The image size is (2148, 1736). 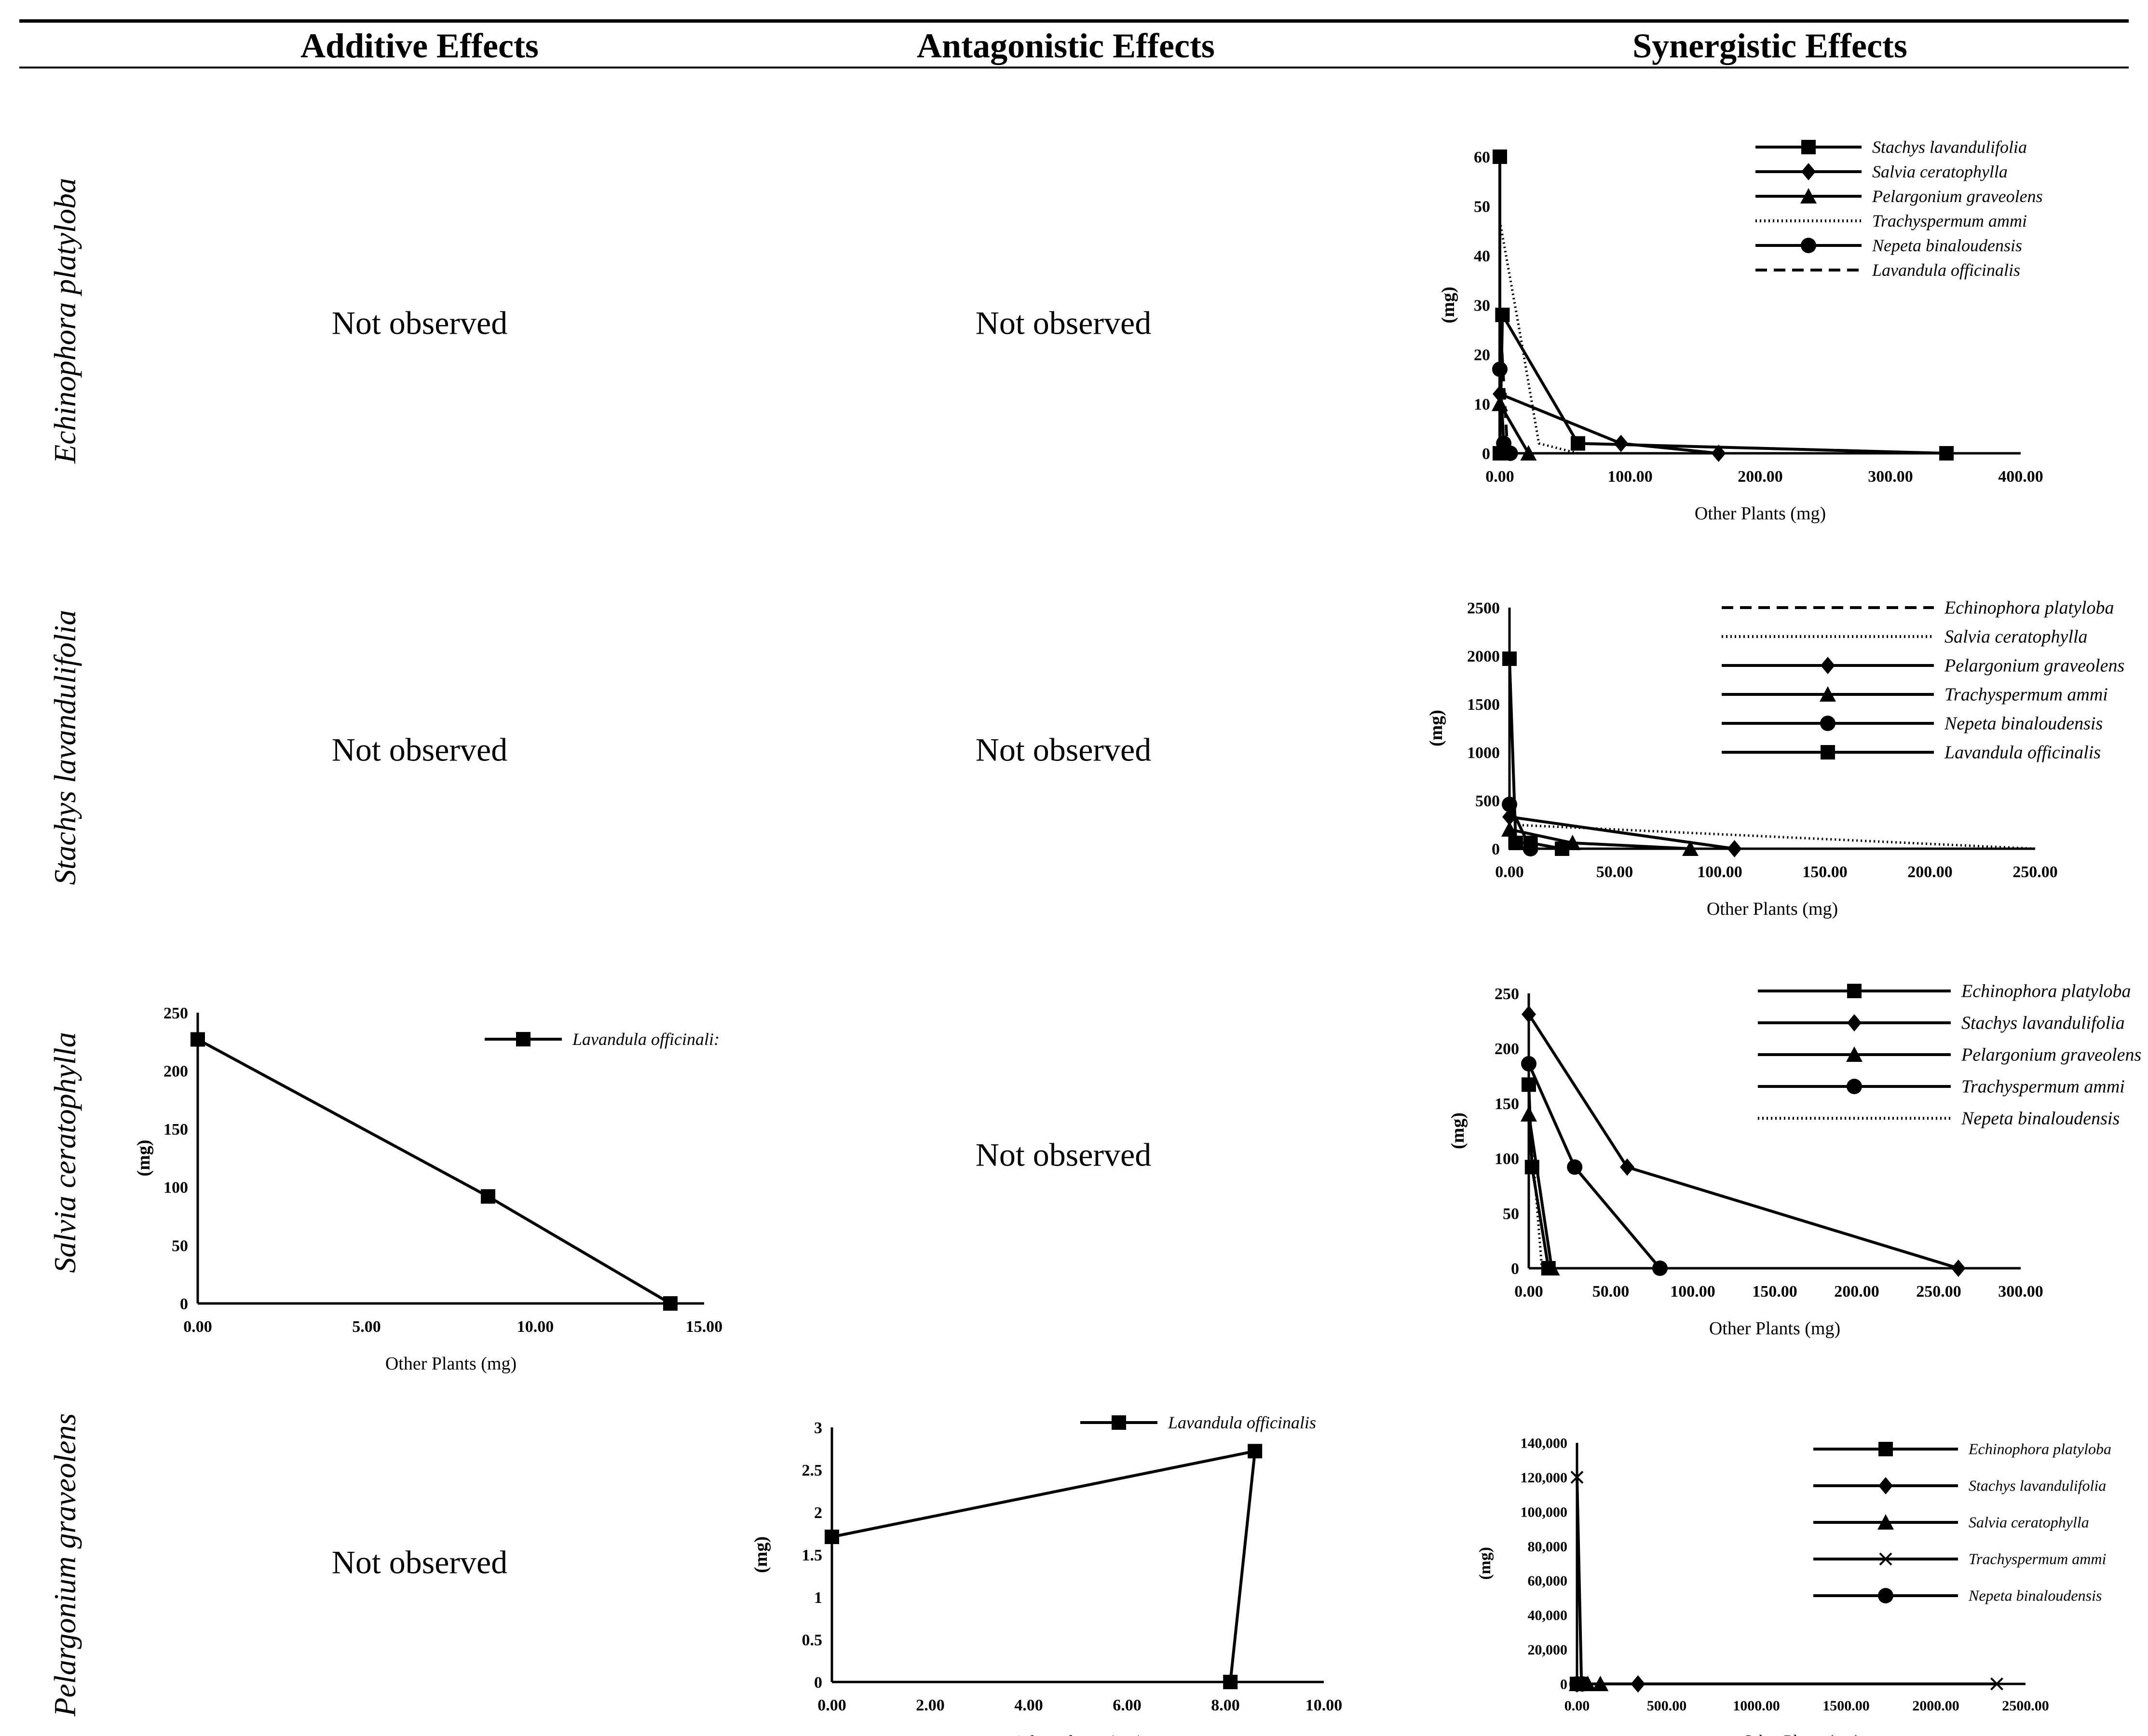 What do you see at coordinates (2035, 872) in the screenshot?
I see `x-tick-label: 250.00` at bounding box center [2035, 872].